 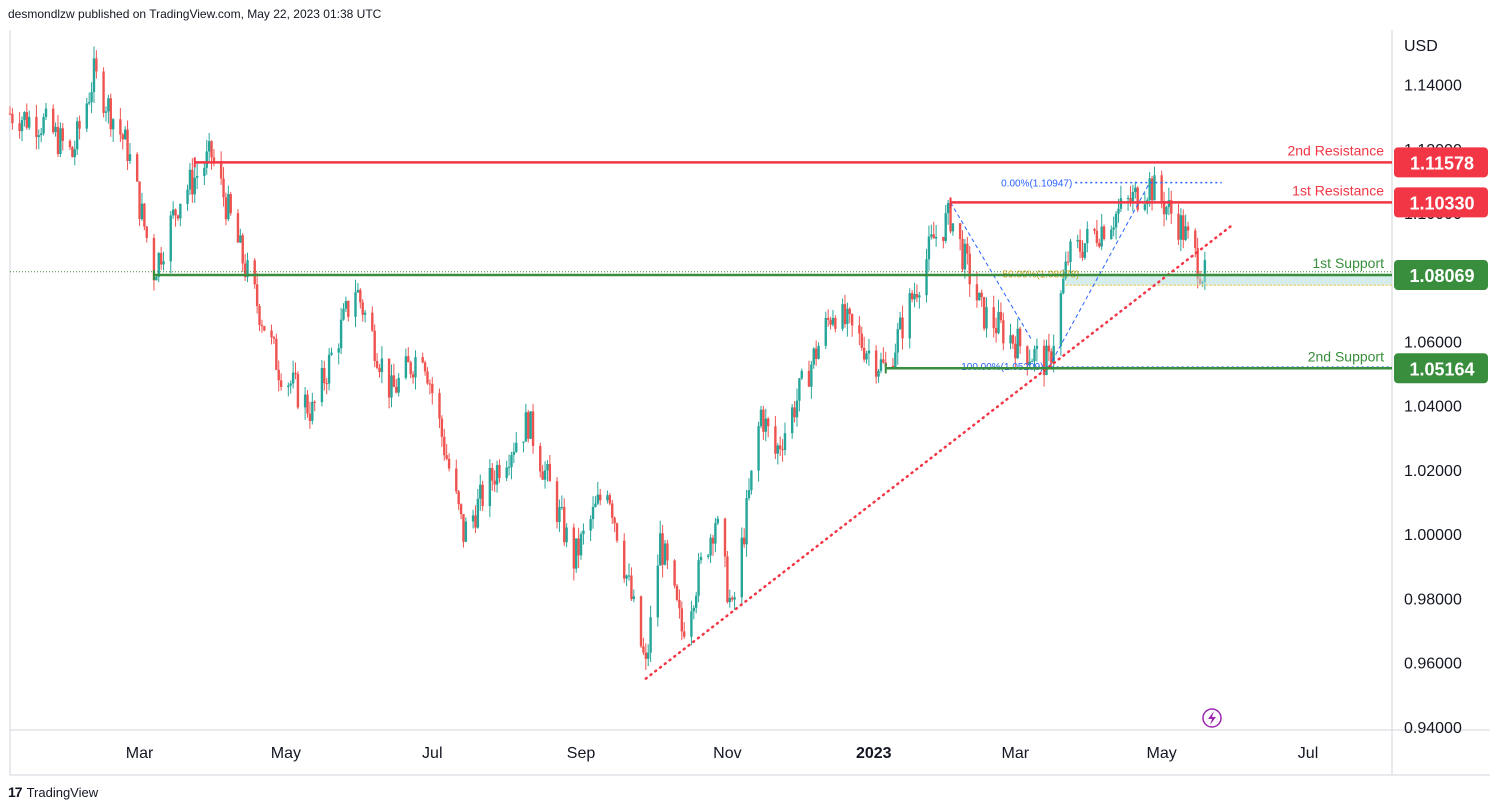 I want to click on flash-icon, so click(x=1212, y=718).